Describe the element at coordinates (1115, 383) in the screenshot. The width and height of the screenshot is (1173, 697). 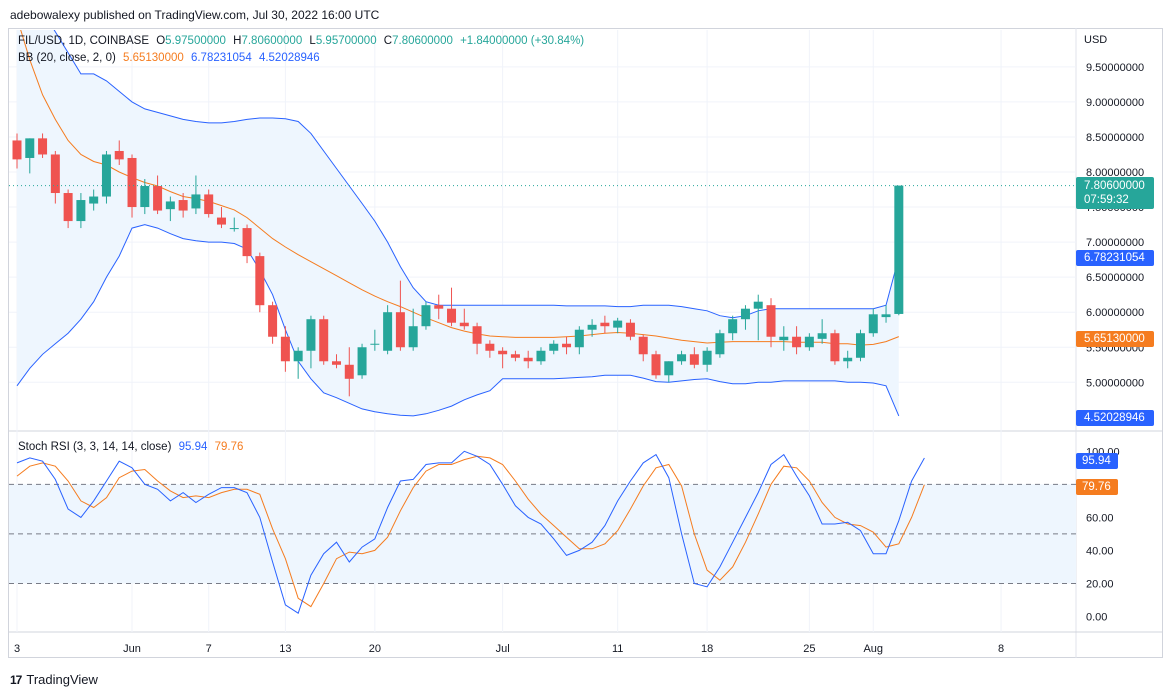
I see `y-tick-label: 5.00000000` at that location.